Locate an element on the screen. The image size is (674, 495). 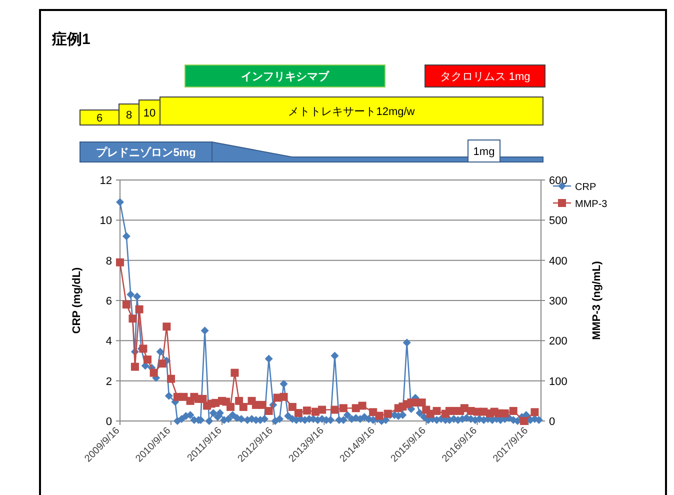
y2-axis-title: MMP-3 (ng/mL) is located at coordinates (597, 300).